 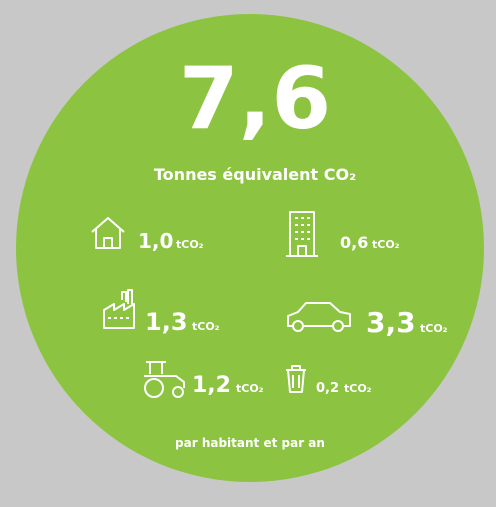 I want to click on item-value: 3,3, so click(x=391, y=322).